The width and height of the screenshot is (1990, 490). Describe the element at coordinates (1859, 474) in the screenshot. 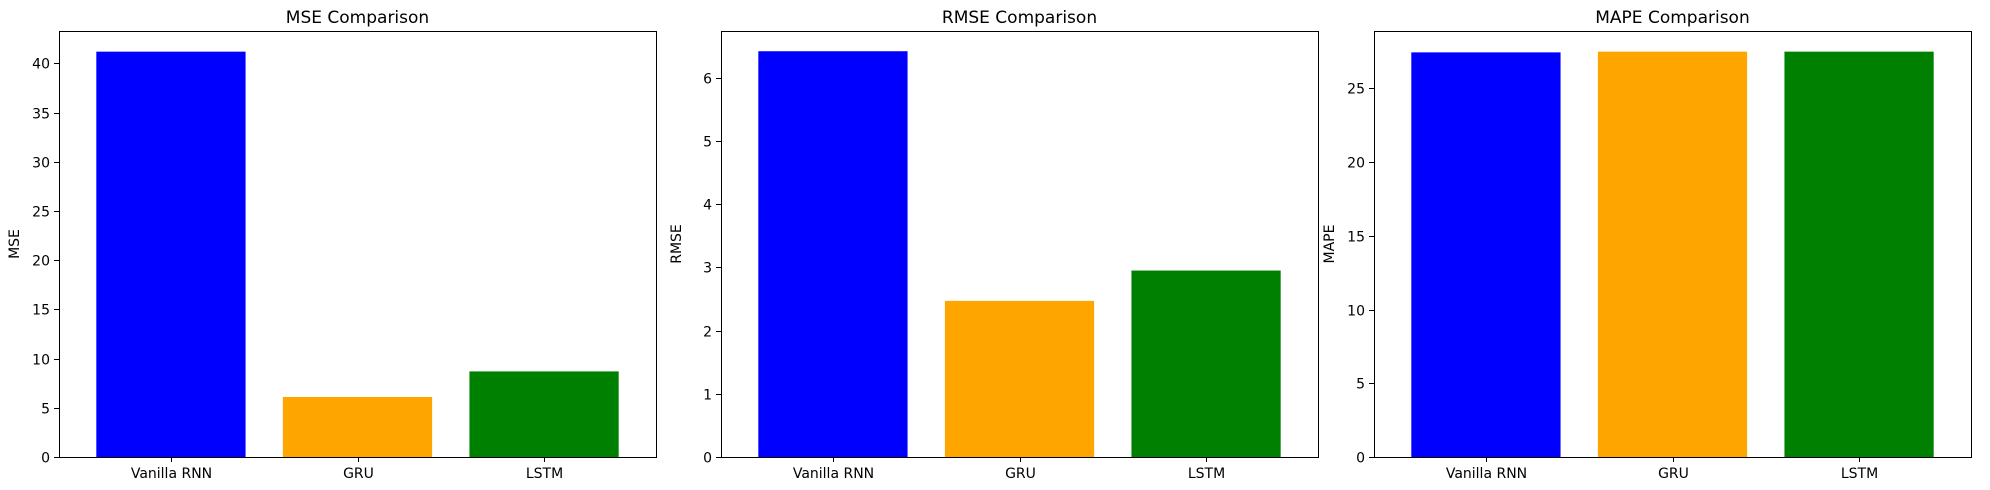

I see `mape-x-tick-label-lstm: LSTM` at that location.